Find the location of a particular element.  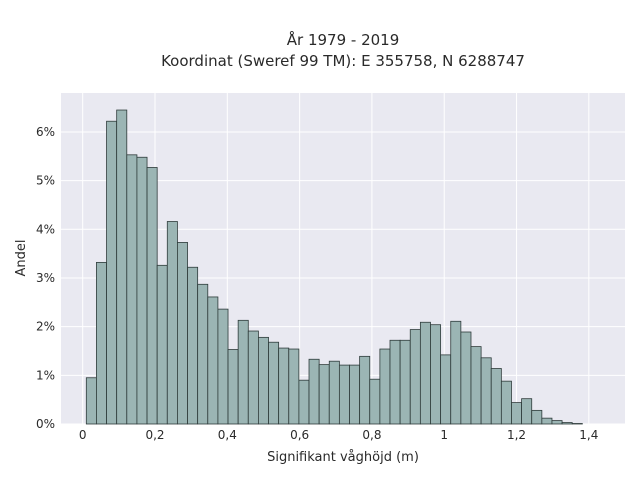

y-tick-label-1: 1% is located at coordinates (45, 375).